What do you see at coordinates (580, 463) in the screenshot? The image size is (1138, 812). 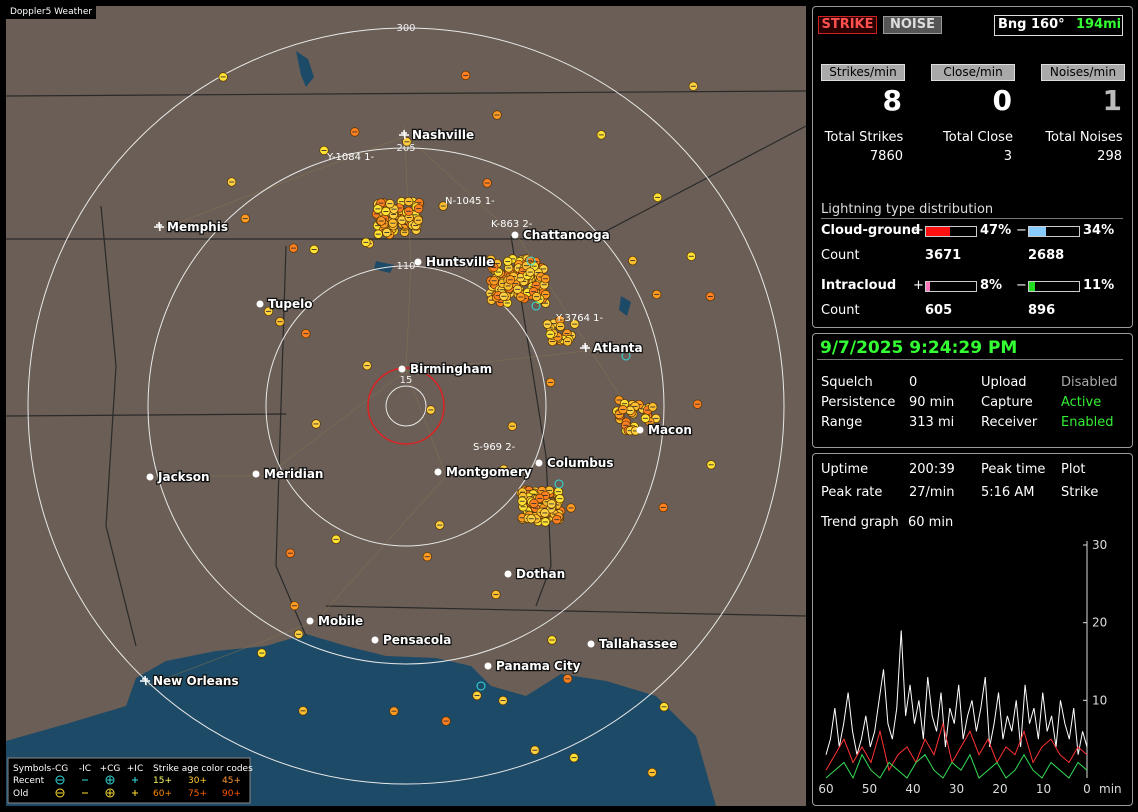 I see `city-label: Columbus` at bounding box center [580, 463].